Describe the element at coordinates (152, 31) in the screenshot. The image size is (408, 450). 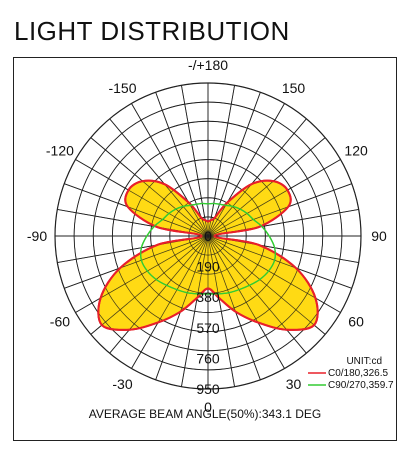
I see `page-title: LIGHT DISTRIBUTION` at that location.